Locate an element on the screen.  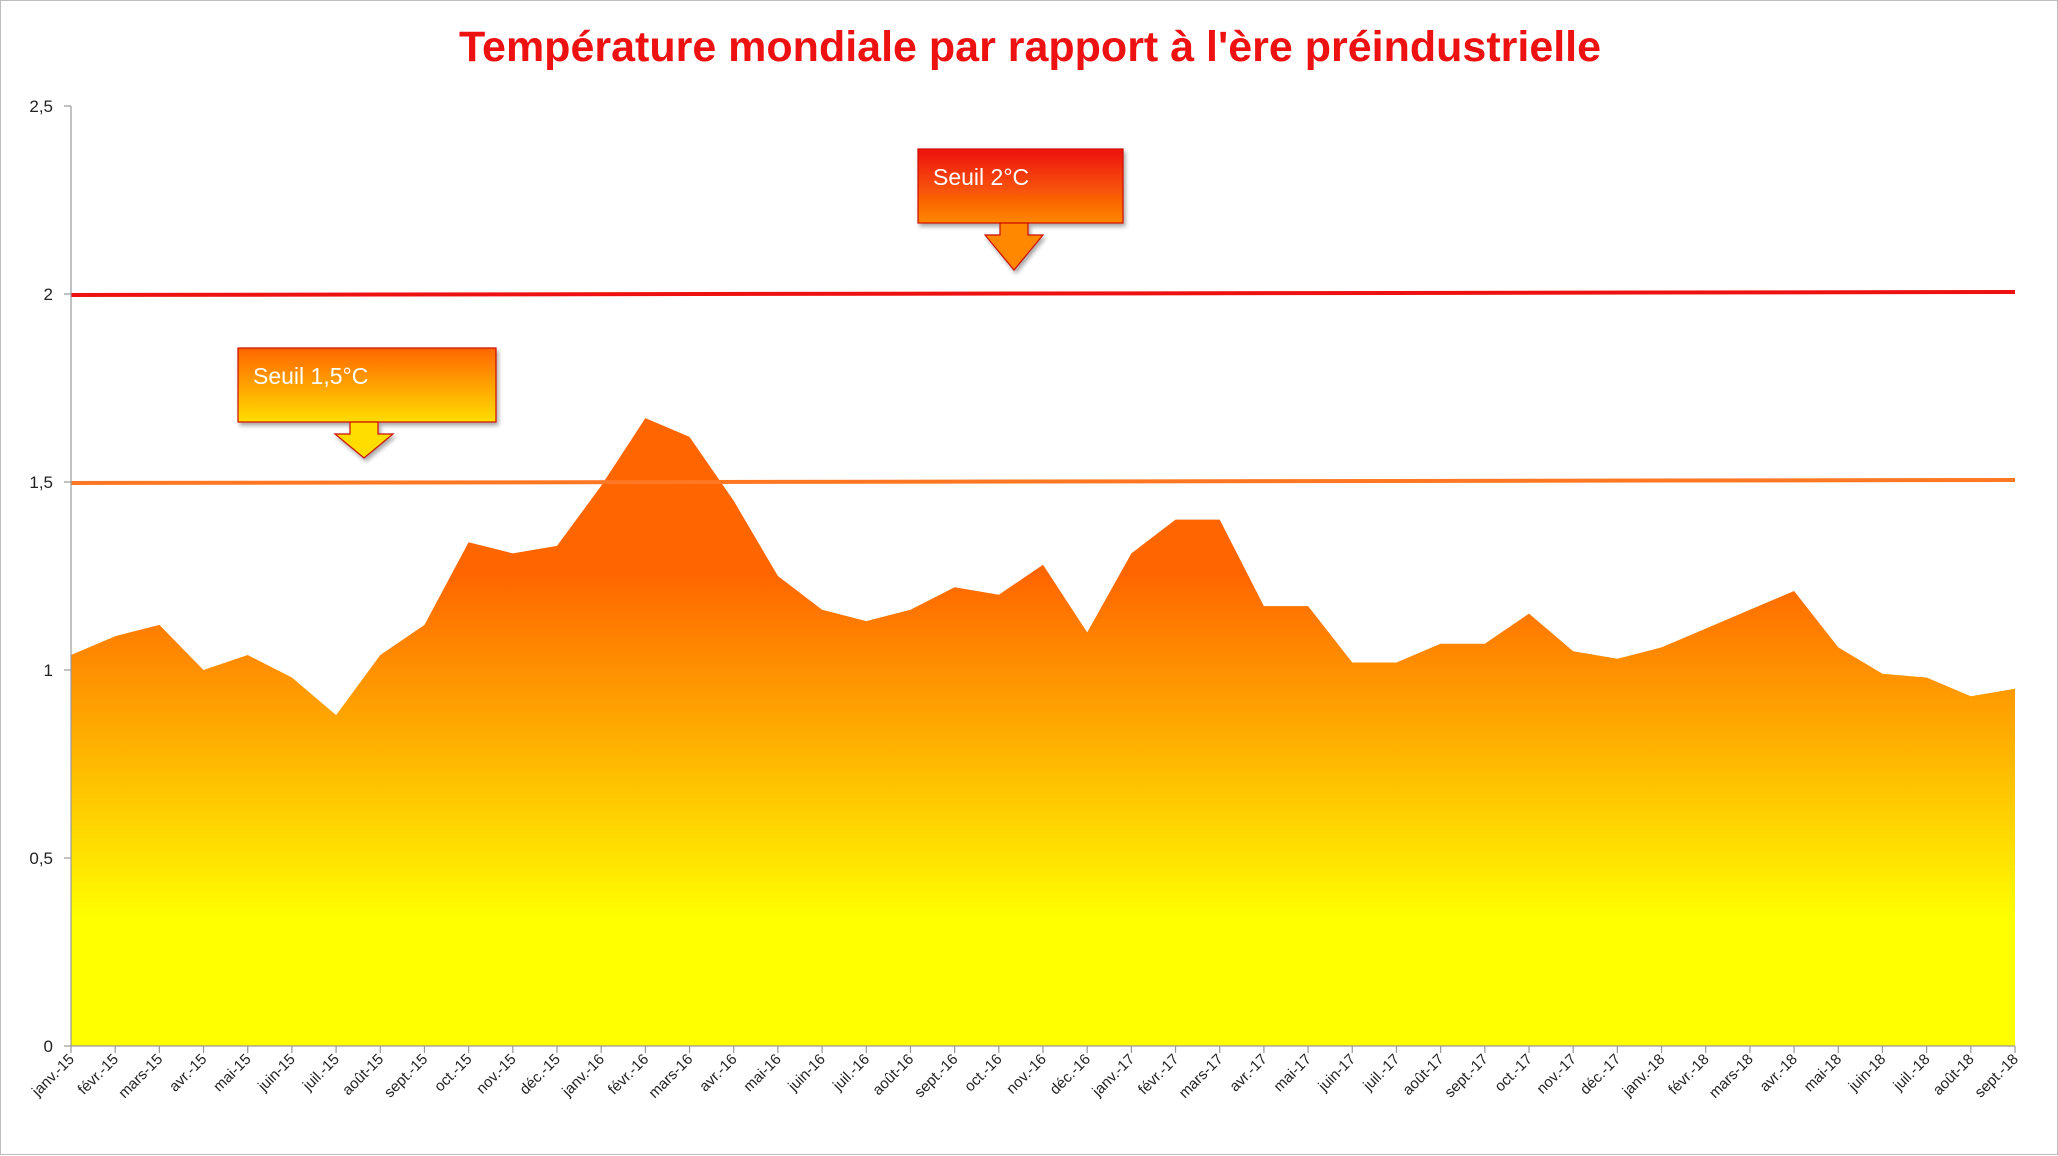
x-tick-label: mars-18 is located at coordinates (1731, 1076).